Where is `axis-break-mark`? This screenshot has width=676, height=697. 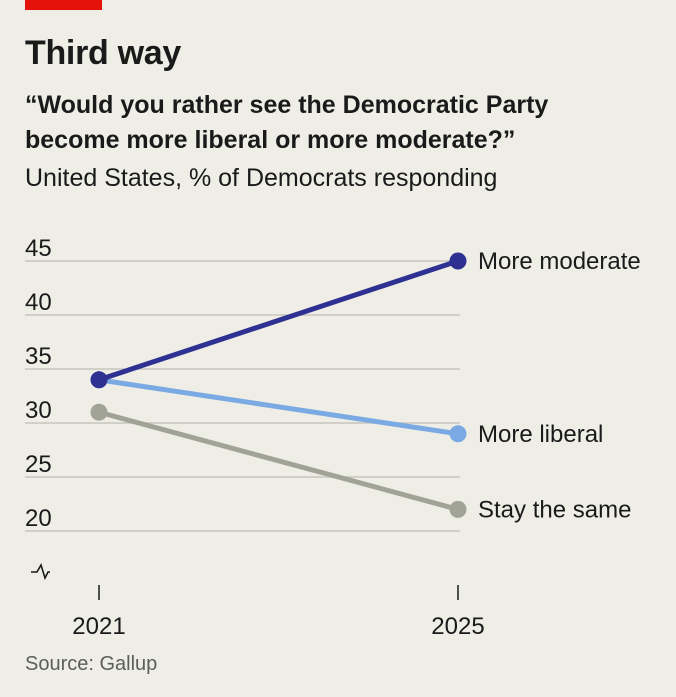 axis-break-mark is located at coordinates (40, 571).